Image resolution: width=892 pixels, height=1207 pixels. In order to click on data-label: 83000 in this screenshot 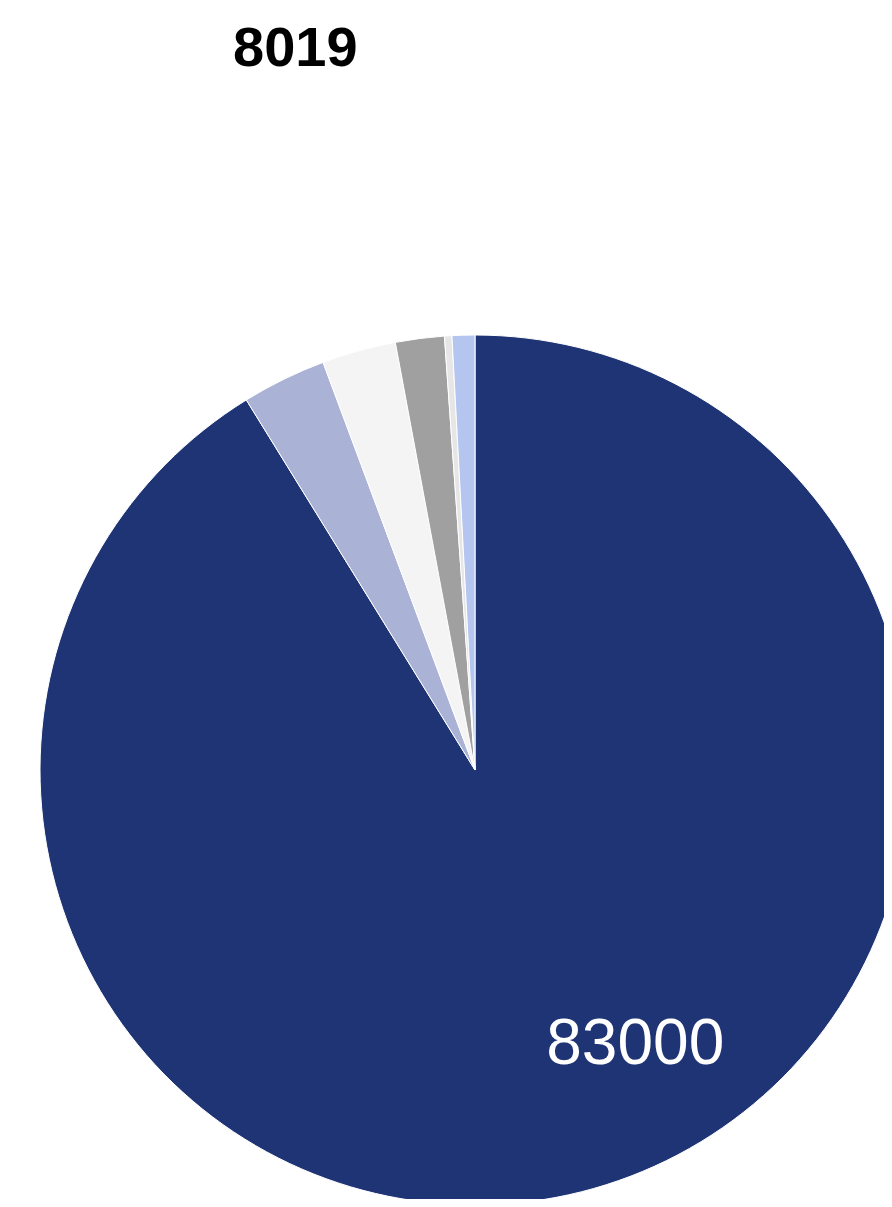, I will do `click(635, 1042)`.